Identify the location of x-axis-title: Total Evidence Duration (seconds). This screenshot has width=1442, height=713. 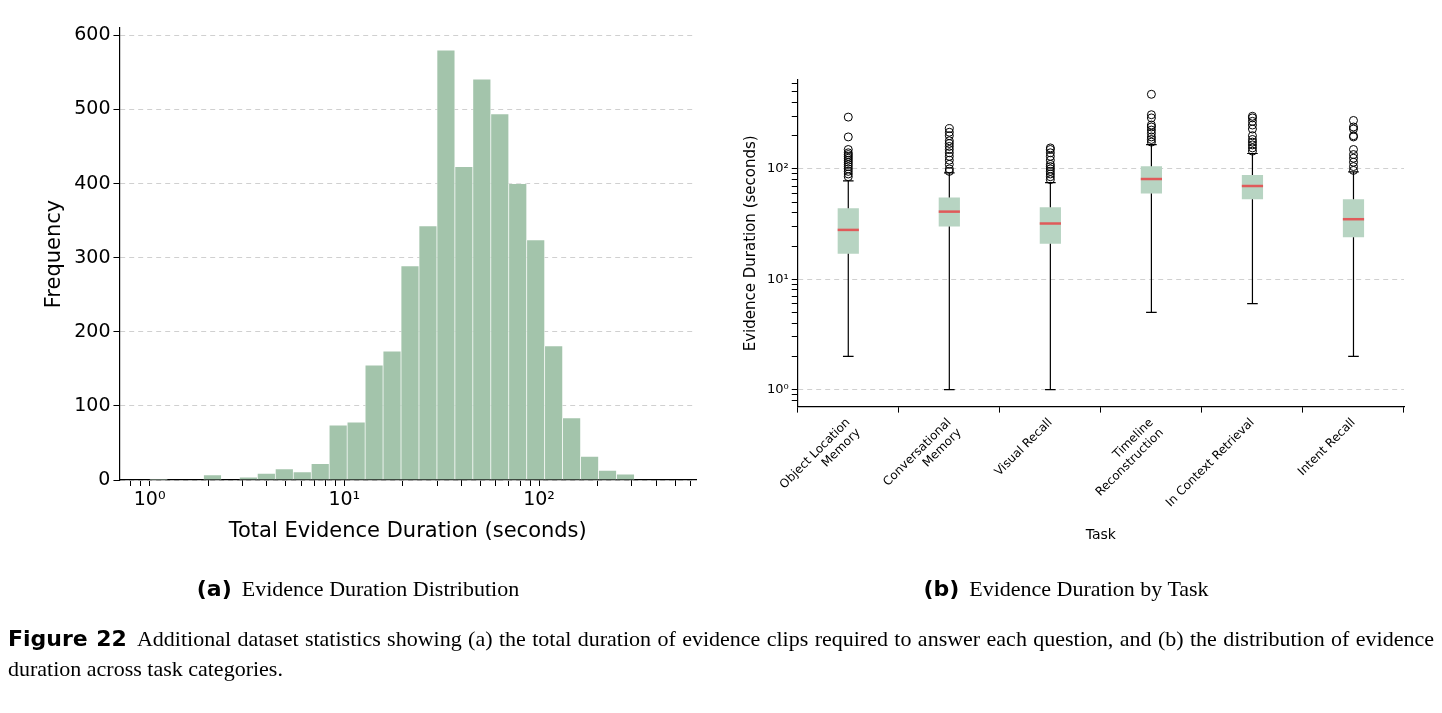
(407, 529).